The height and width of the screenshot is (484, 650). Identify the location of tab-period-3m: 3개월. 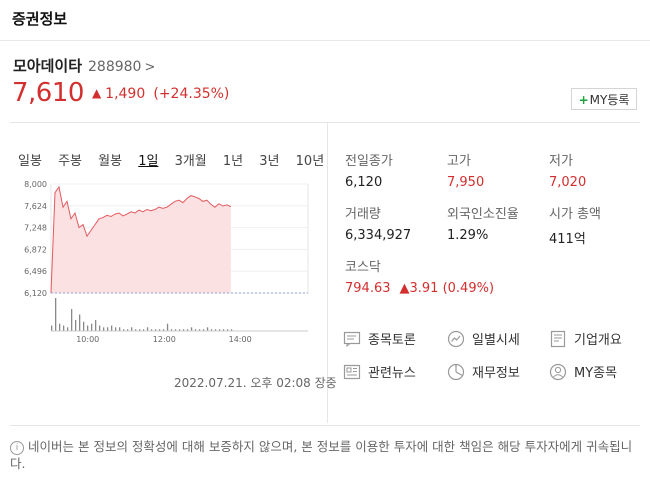
(190, 161).